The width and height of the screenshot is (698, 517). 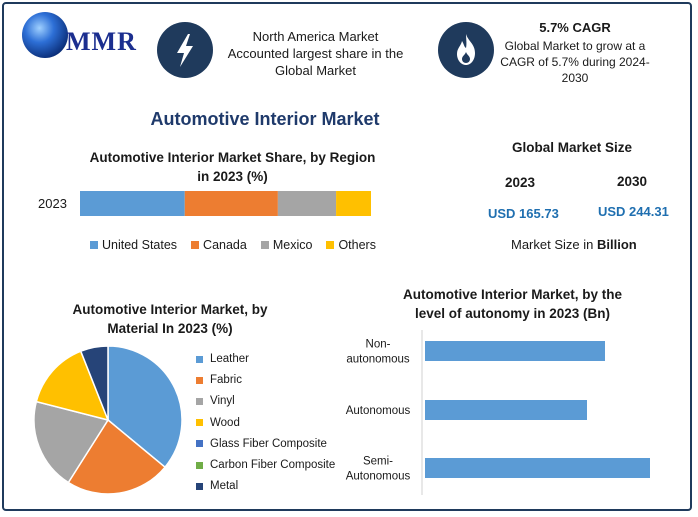 I want to click on region-category-label: 2023, so click(x=52, y=203).